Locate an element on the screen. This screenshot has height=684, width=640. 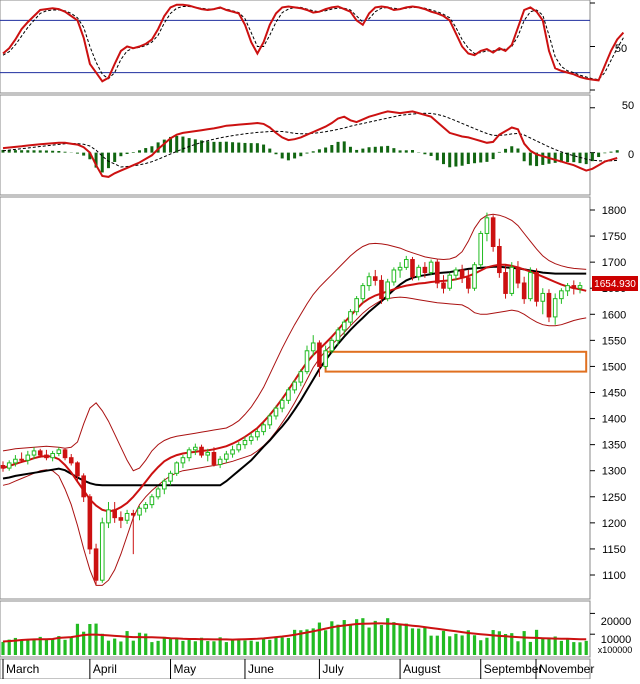
month-label: September is located at coordinates (513, 669).